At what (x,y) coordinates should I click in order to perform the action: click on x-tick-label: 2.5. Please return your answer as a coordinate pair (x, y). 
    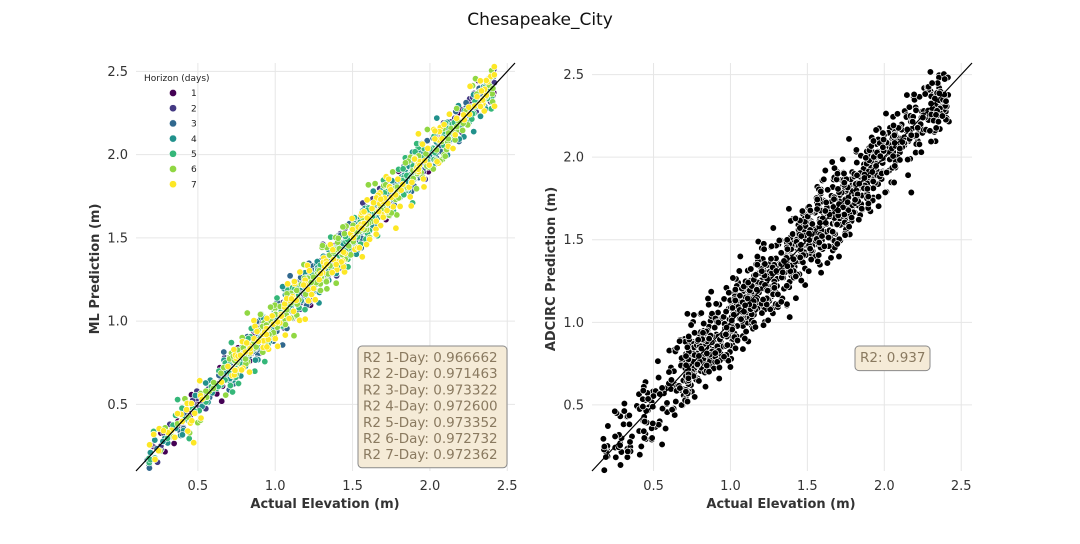
    Looking at the image, I should click on (507, 486).